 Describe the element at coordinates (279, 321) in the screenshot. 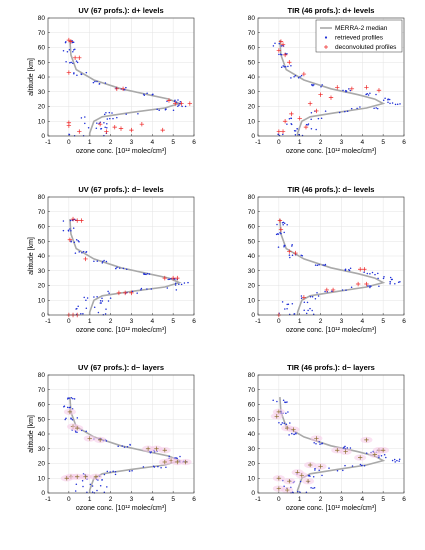

I see `x-tick-label: 0` at that location.